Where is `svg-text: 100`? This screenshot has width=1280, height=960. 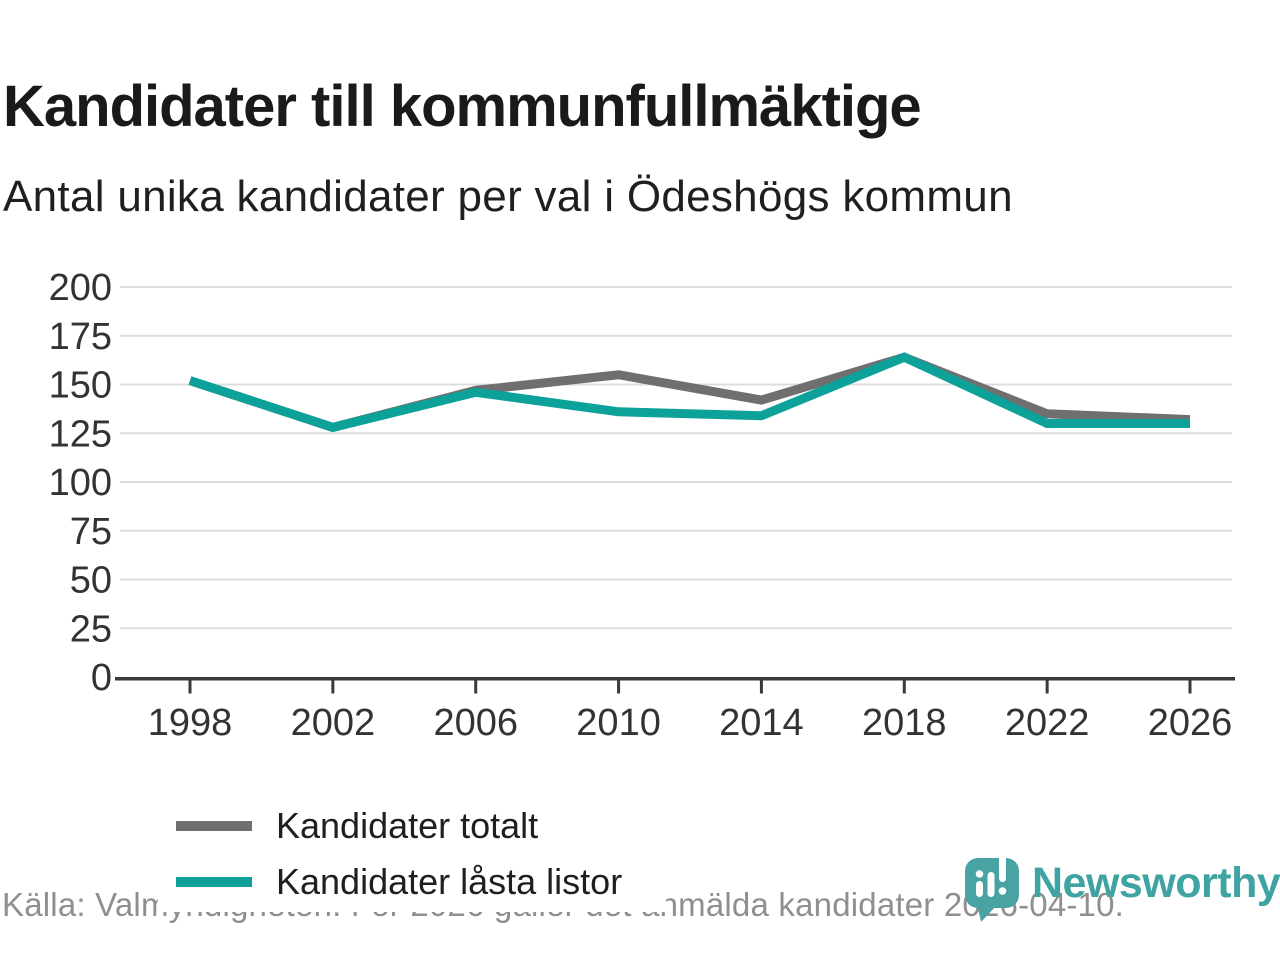 svg-text: 100 is located at coordinates (80, 483).